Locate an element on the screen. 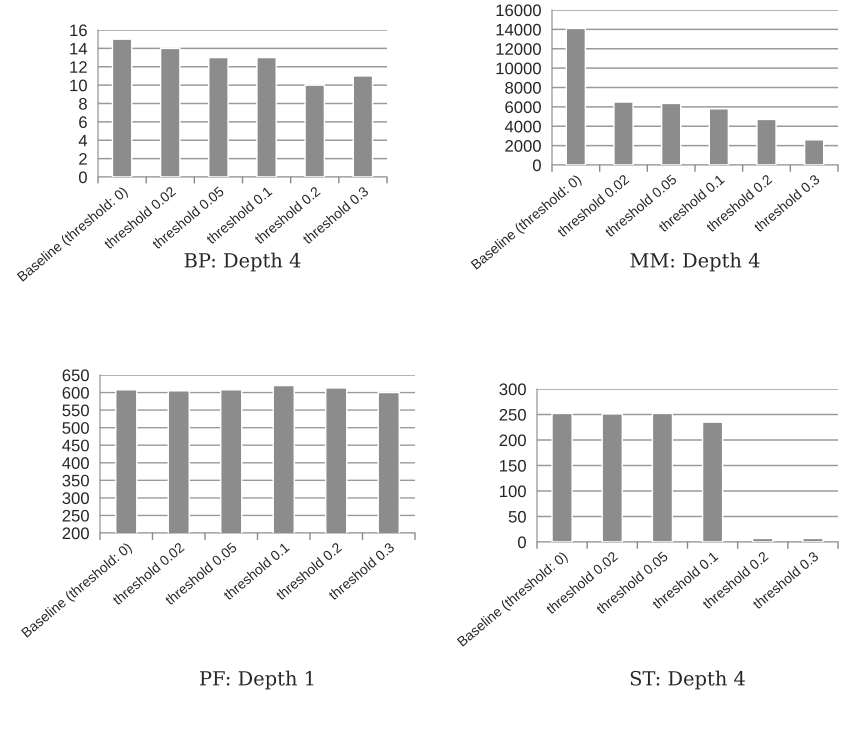 Image resolution: width=843 pixels, height=729 pixels. y-tick-label: 14000 is located at coordinates (518, 30).